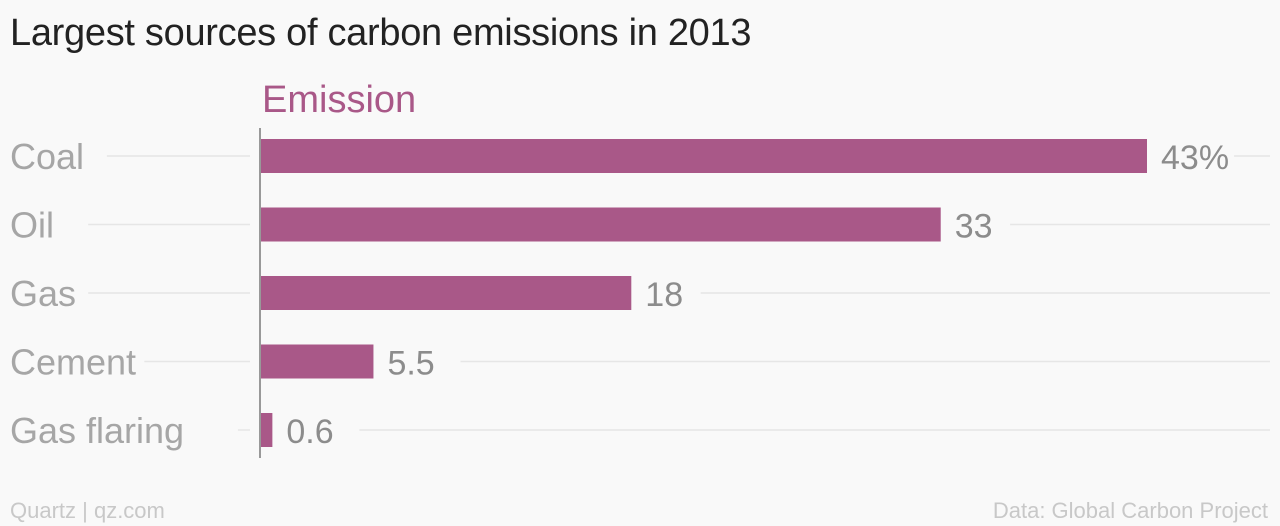 This screenshot has width=1280, height=526. I want to click on value-label: 0.6, so click(309, 432).